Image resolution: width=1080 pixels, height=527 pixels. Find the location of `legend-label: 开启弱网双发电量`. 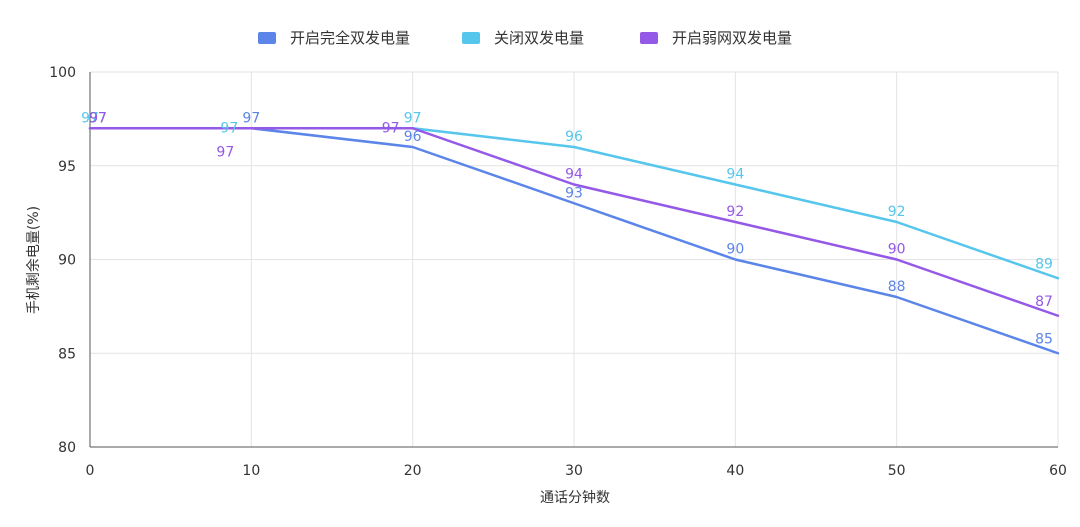

legend-label: 开启弱网双发电量 is located at coordinates (732, 38).